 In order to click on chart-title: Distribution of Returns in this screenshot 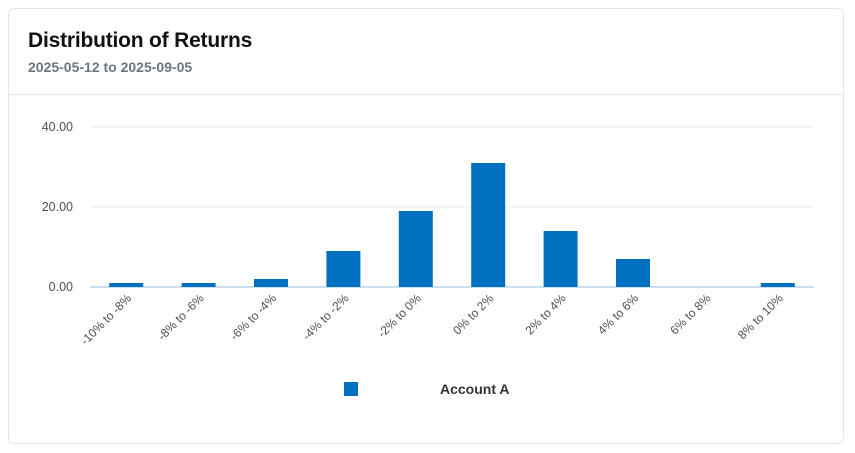, I will do `click(140, 40)`.